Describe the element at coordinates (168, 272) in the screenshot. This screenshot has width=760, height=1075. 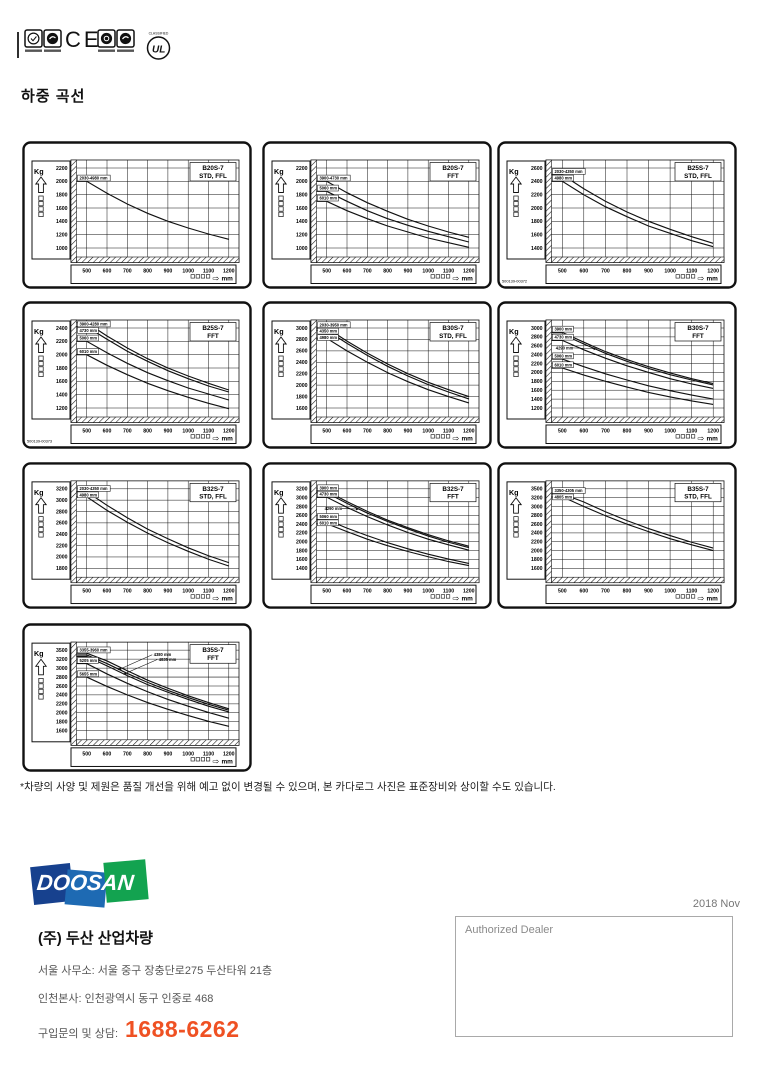
I see `svg-text: 900` at that location.